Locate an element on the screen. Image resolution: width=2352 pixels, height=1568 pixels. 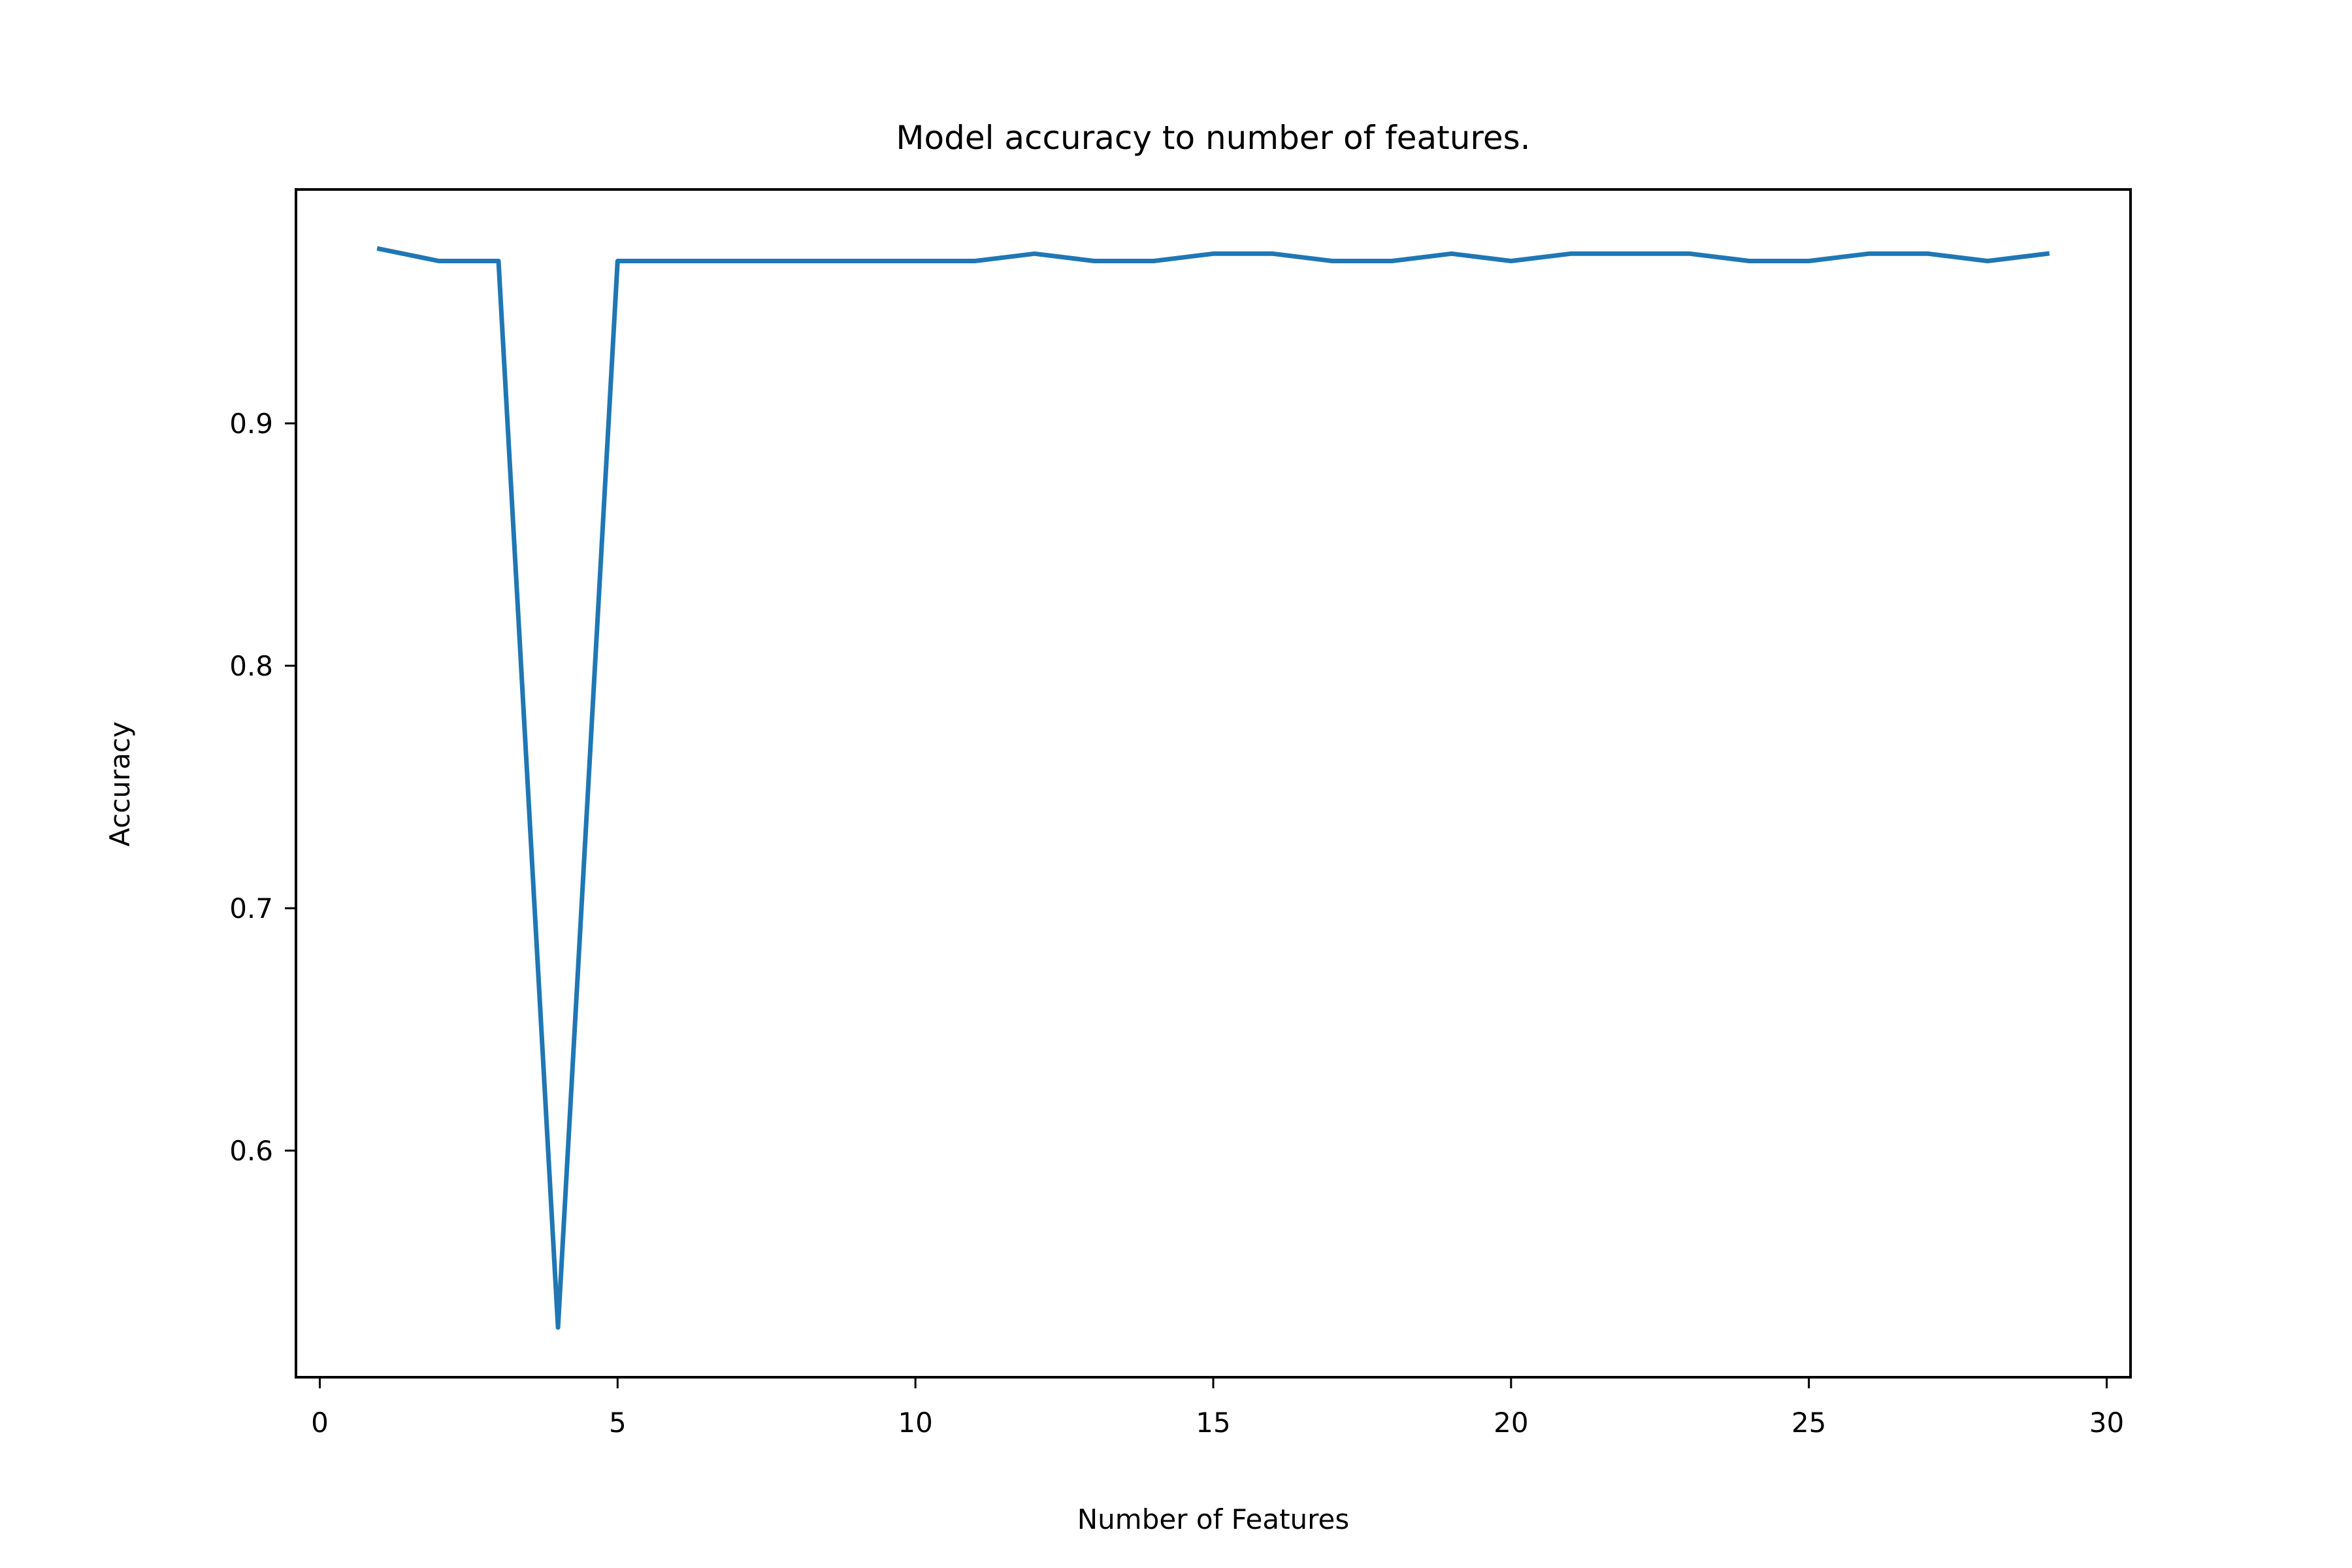
x-tick-label: 10 is located at coordinates (915, 1423).